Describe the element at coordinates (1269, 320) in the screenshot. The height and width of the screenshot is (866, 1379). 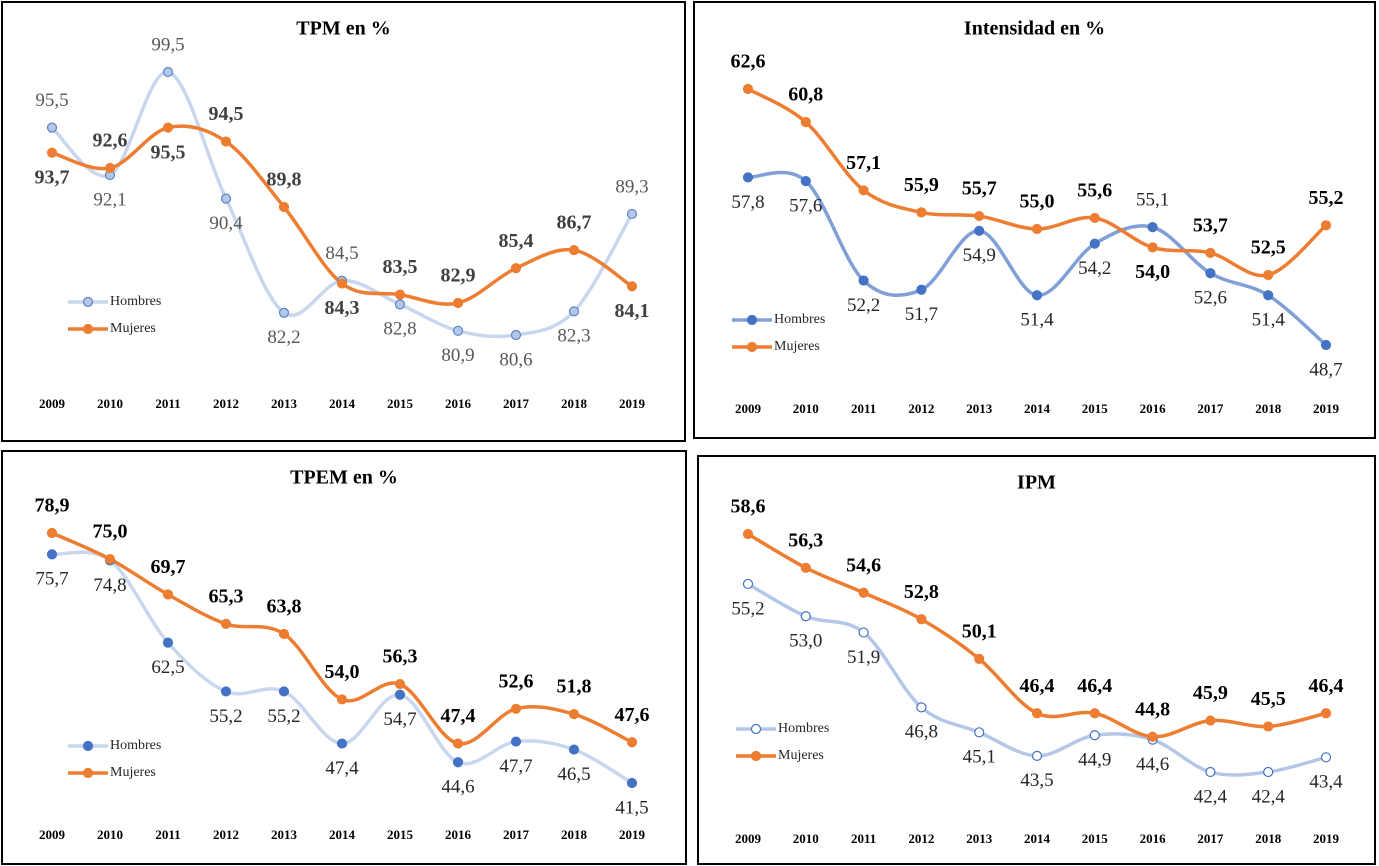
I see `data-label: 51,4` at that location.